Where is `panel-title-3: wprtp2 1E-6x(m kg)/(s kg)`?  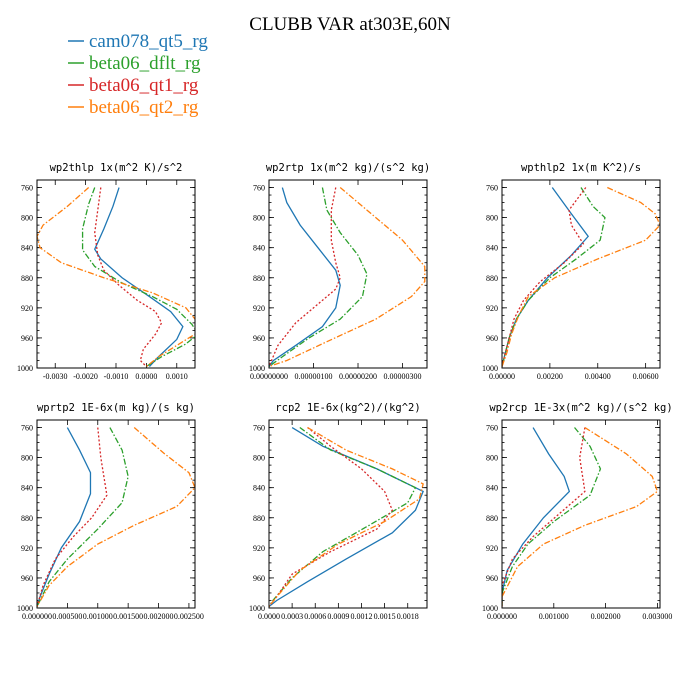 panel-title-3: wprtp2 1E-6x(m kg)/(s kg) is located at coordinates (116, 408).